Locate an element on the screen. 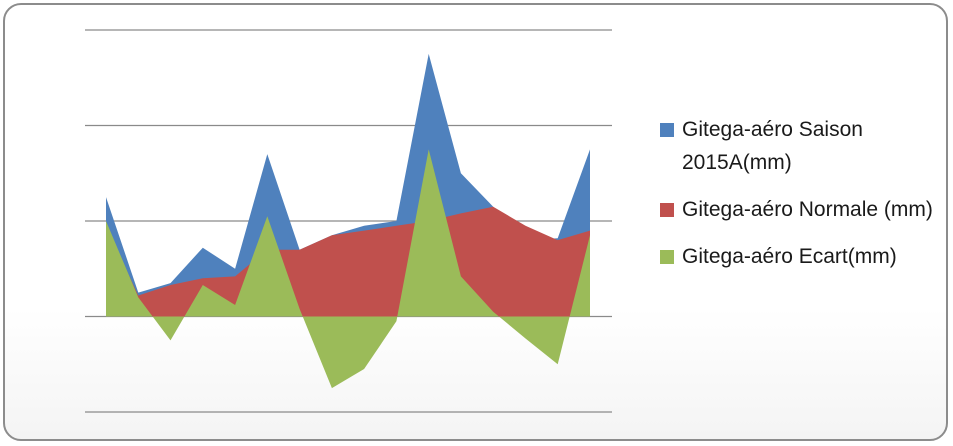 The height and width of the screenshot is (446, 953). legend-label-ecart: Gitega-aéro Ecart(mm) is located at coordinates (789, 256).